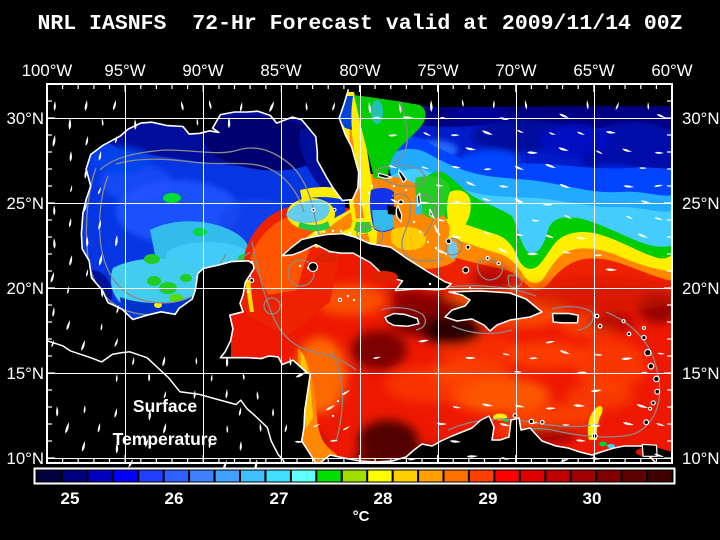  What do you see at coordinates (124, 70) in the screenshot?
I see `svg-text: 95°W` at bounding box center [124, 70].